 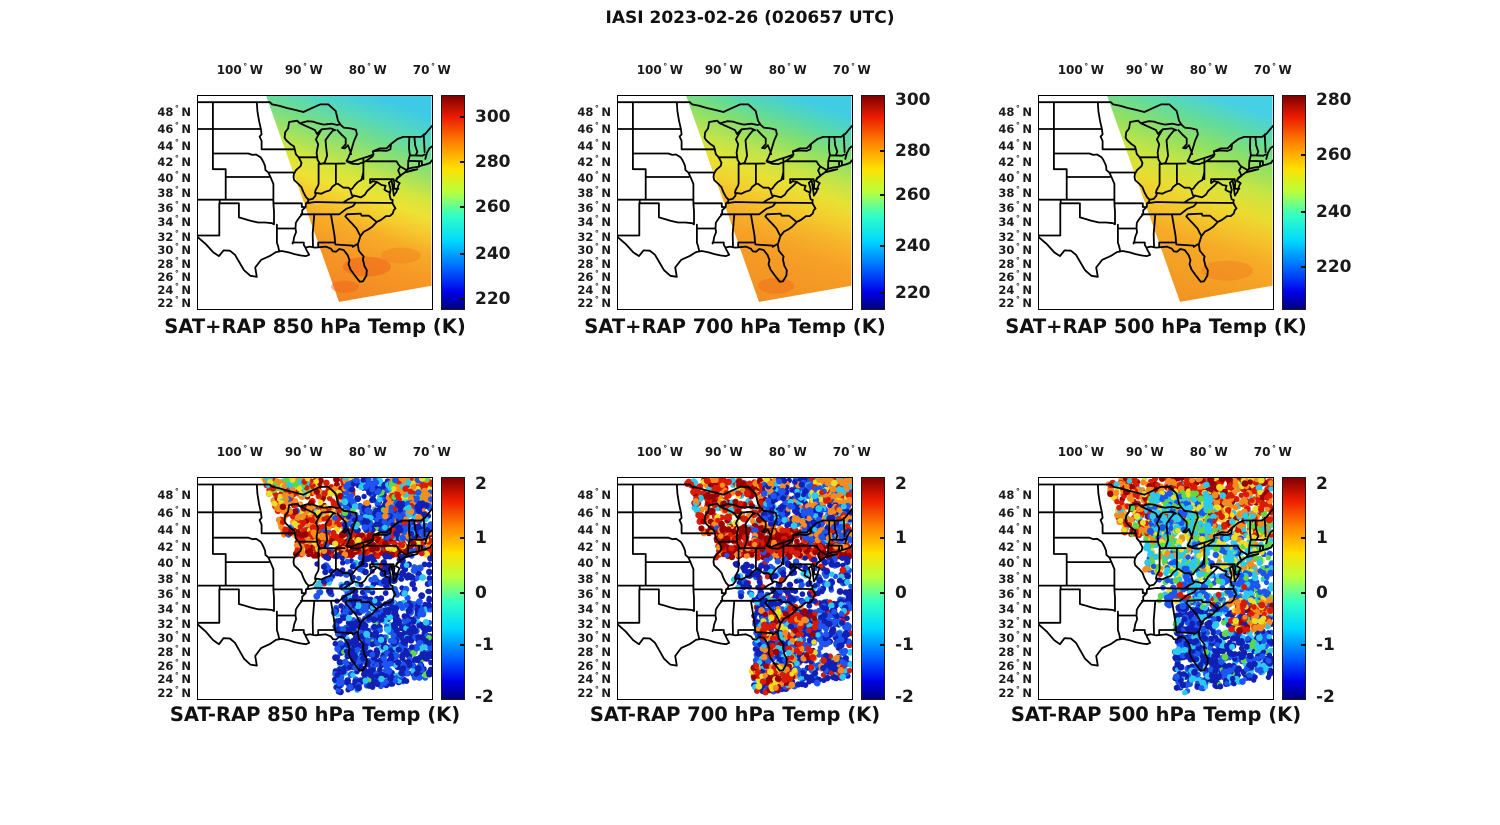 I want to click on panel-caption-sat-plus-rap-850: SAT+RAP 850 hPa Temp (K), so click(x=315, y=326).